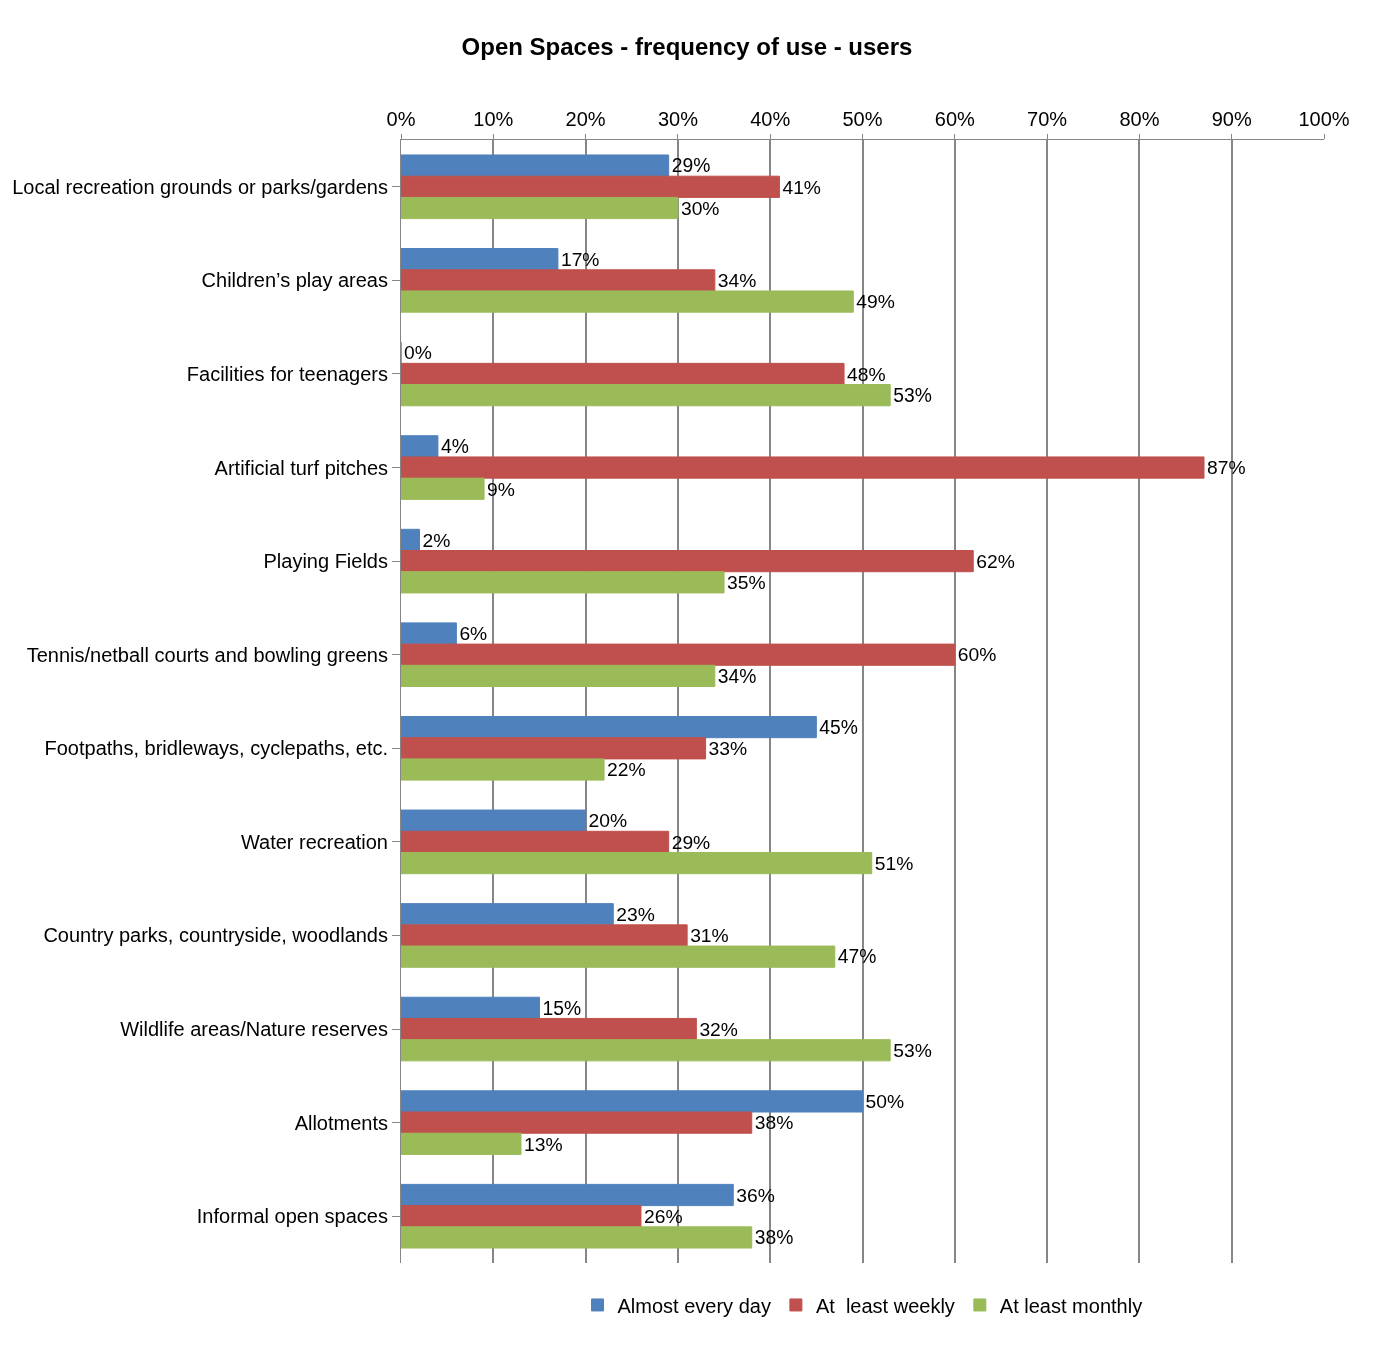 This screenshot has height=1353, width=1374. I want to click on x-tick-label: 10%, so click(493, 119).